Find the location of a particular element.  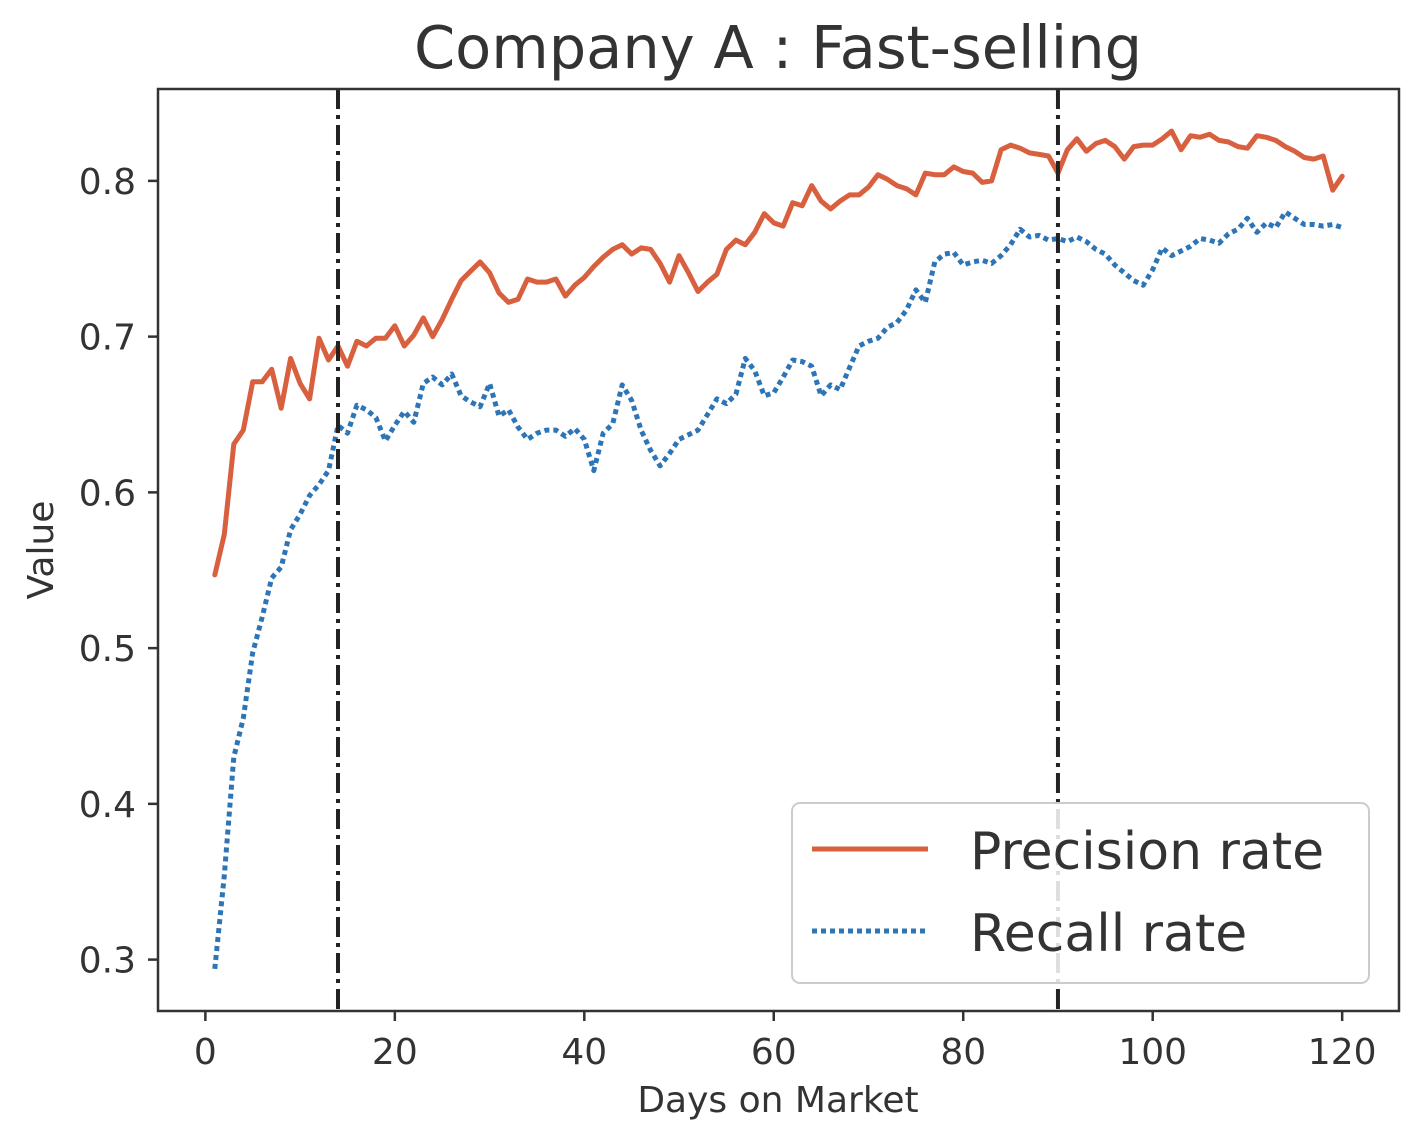

x-tick-label: 60 is located at coordinates (774, 1052).